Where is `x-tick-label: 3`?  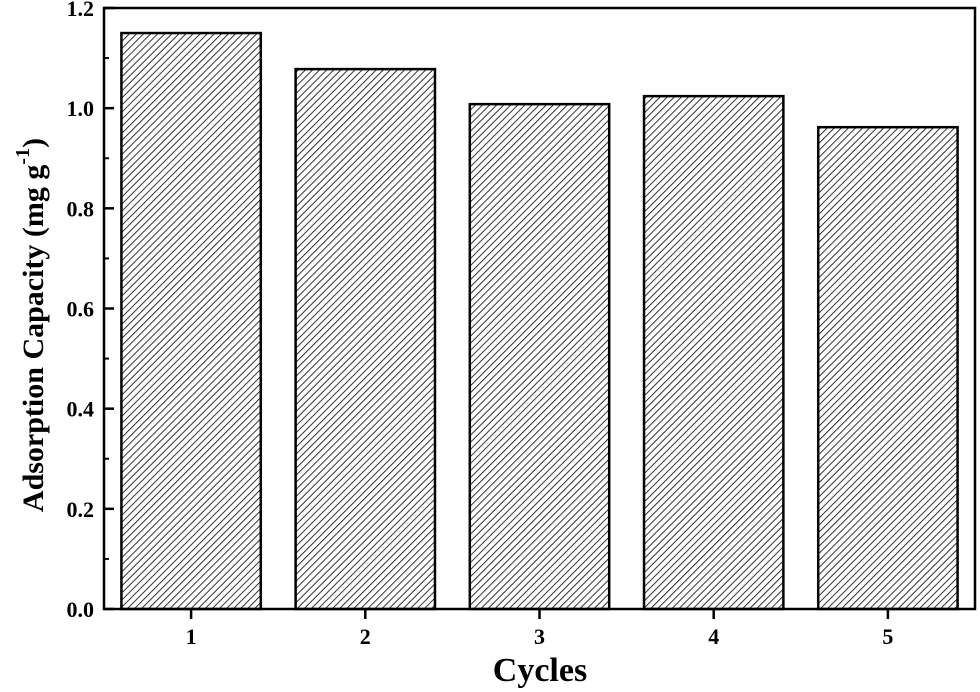 x-tick-label: 3 is located at coordinates (539, 636).